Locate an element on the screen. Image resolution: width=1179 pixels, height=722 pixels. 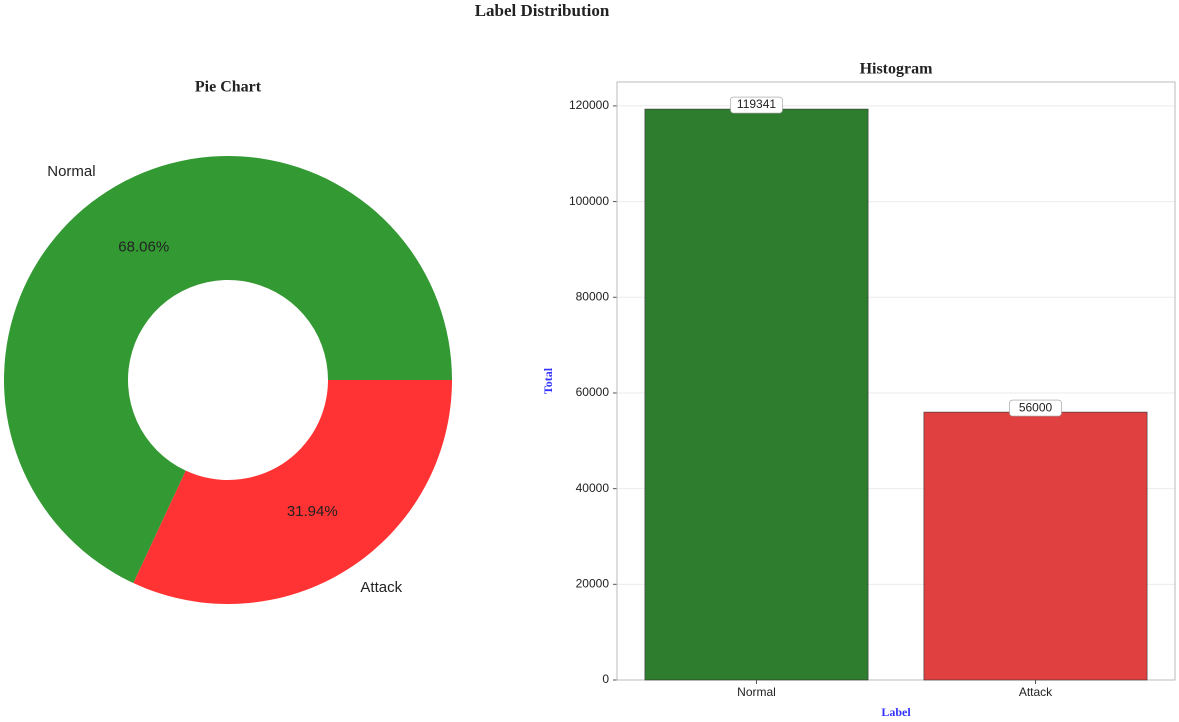
pie-label: Normal is located at coordinates (71, 171).